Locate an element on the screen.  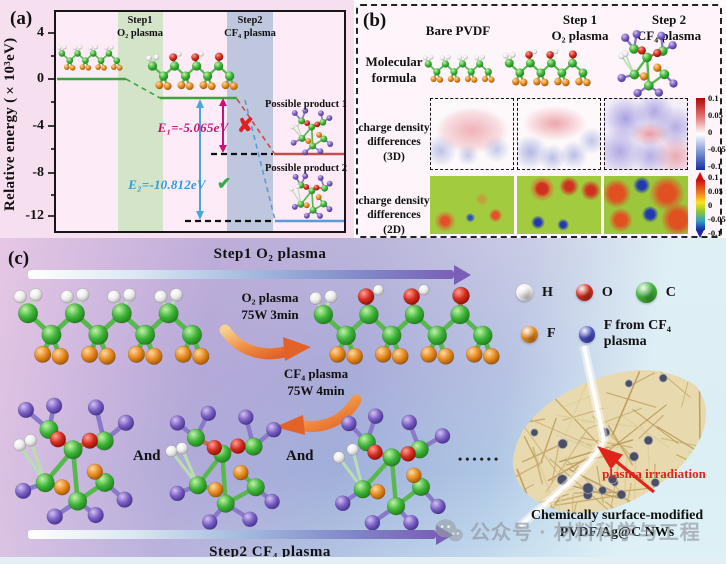
y-tick-m8: -8 is located at coordinates (38, 172).